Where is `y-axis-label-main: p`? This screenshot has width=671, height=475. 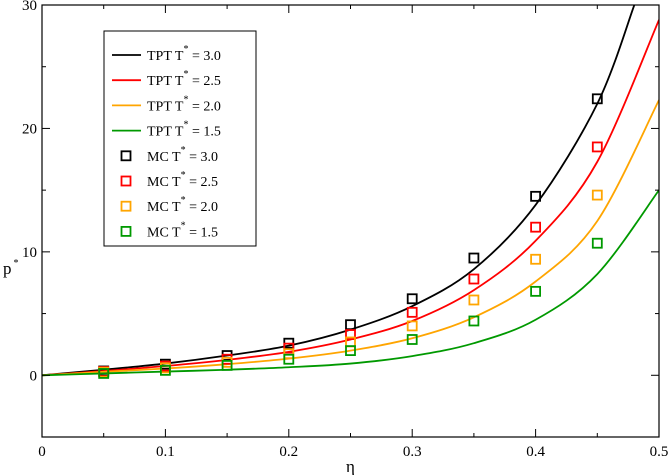 y-axis-label-main: p is located at coordinates (7, 268).